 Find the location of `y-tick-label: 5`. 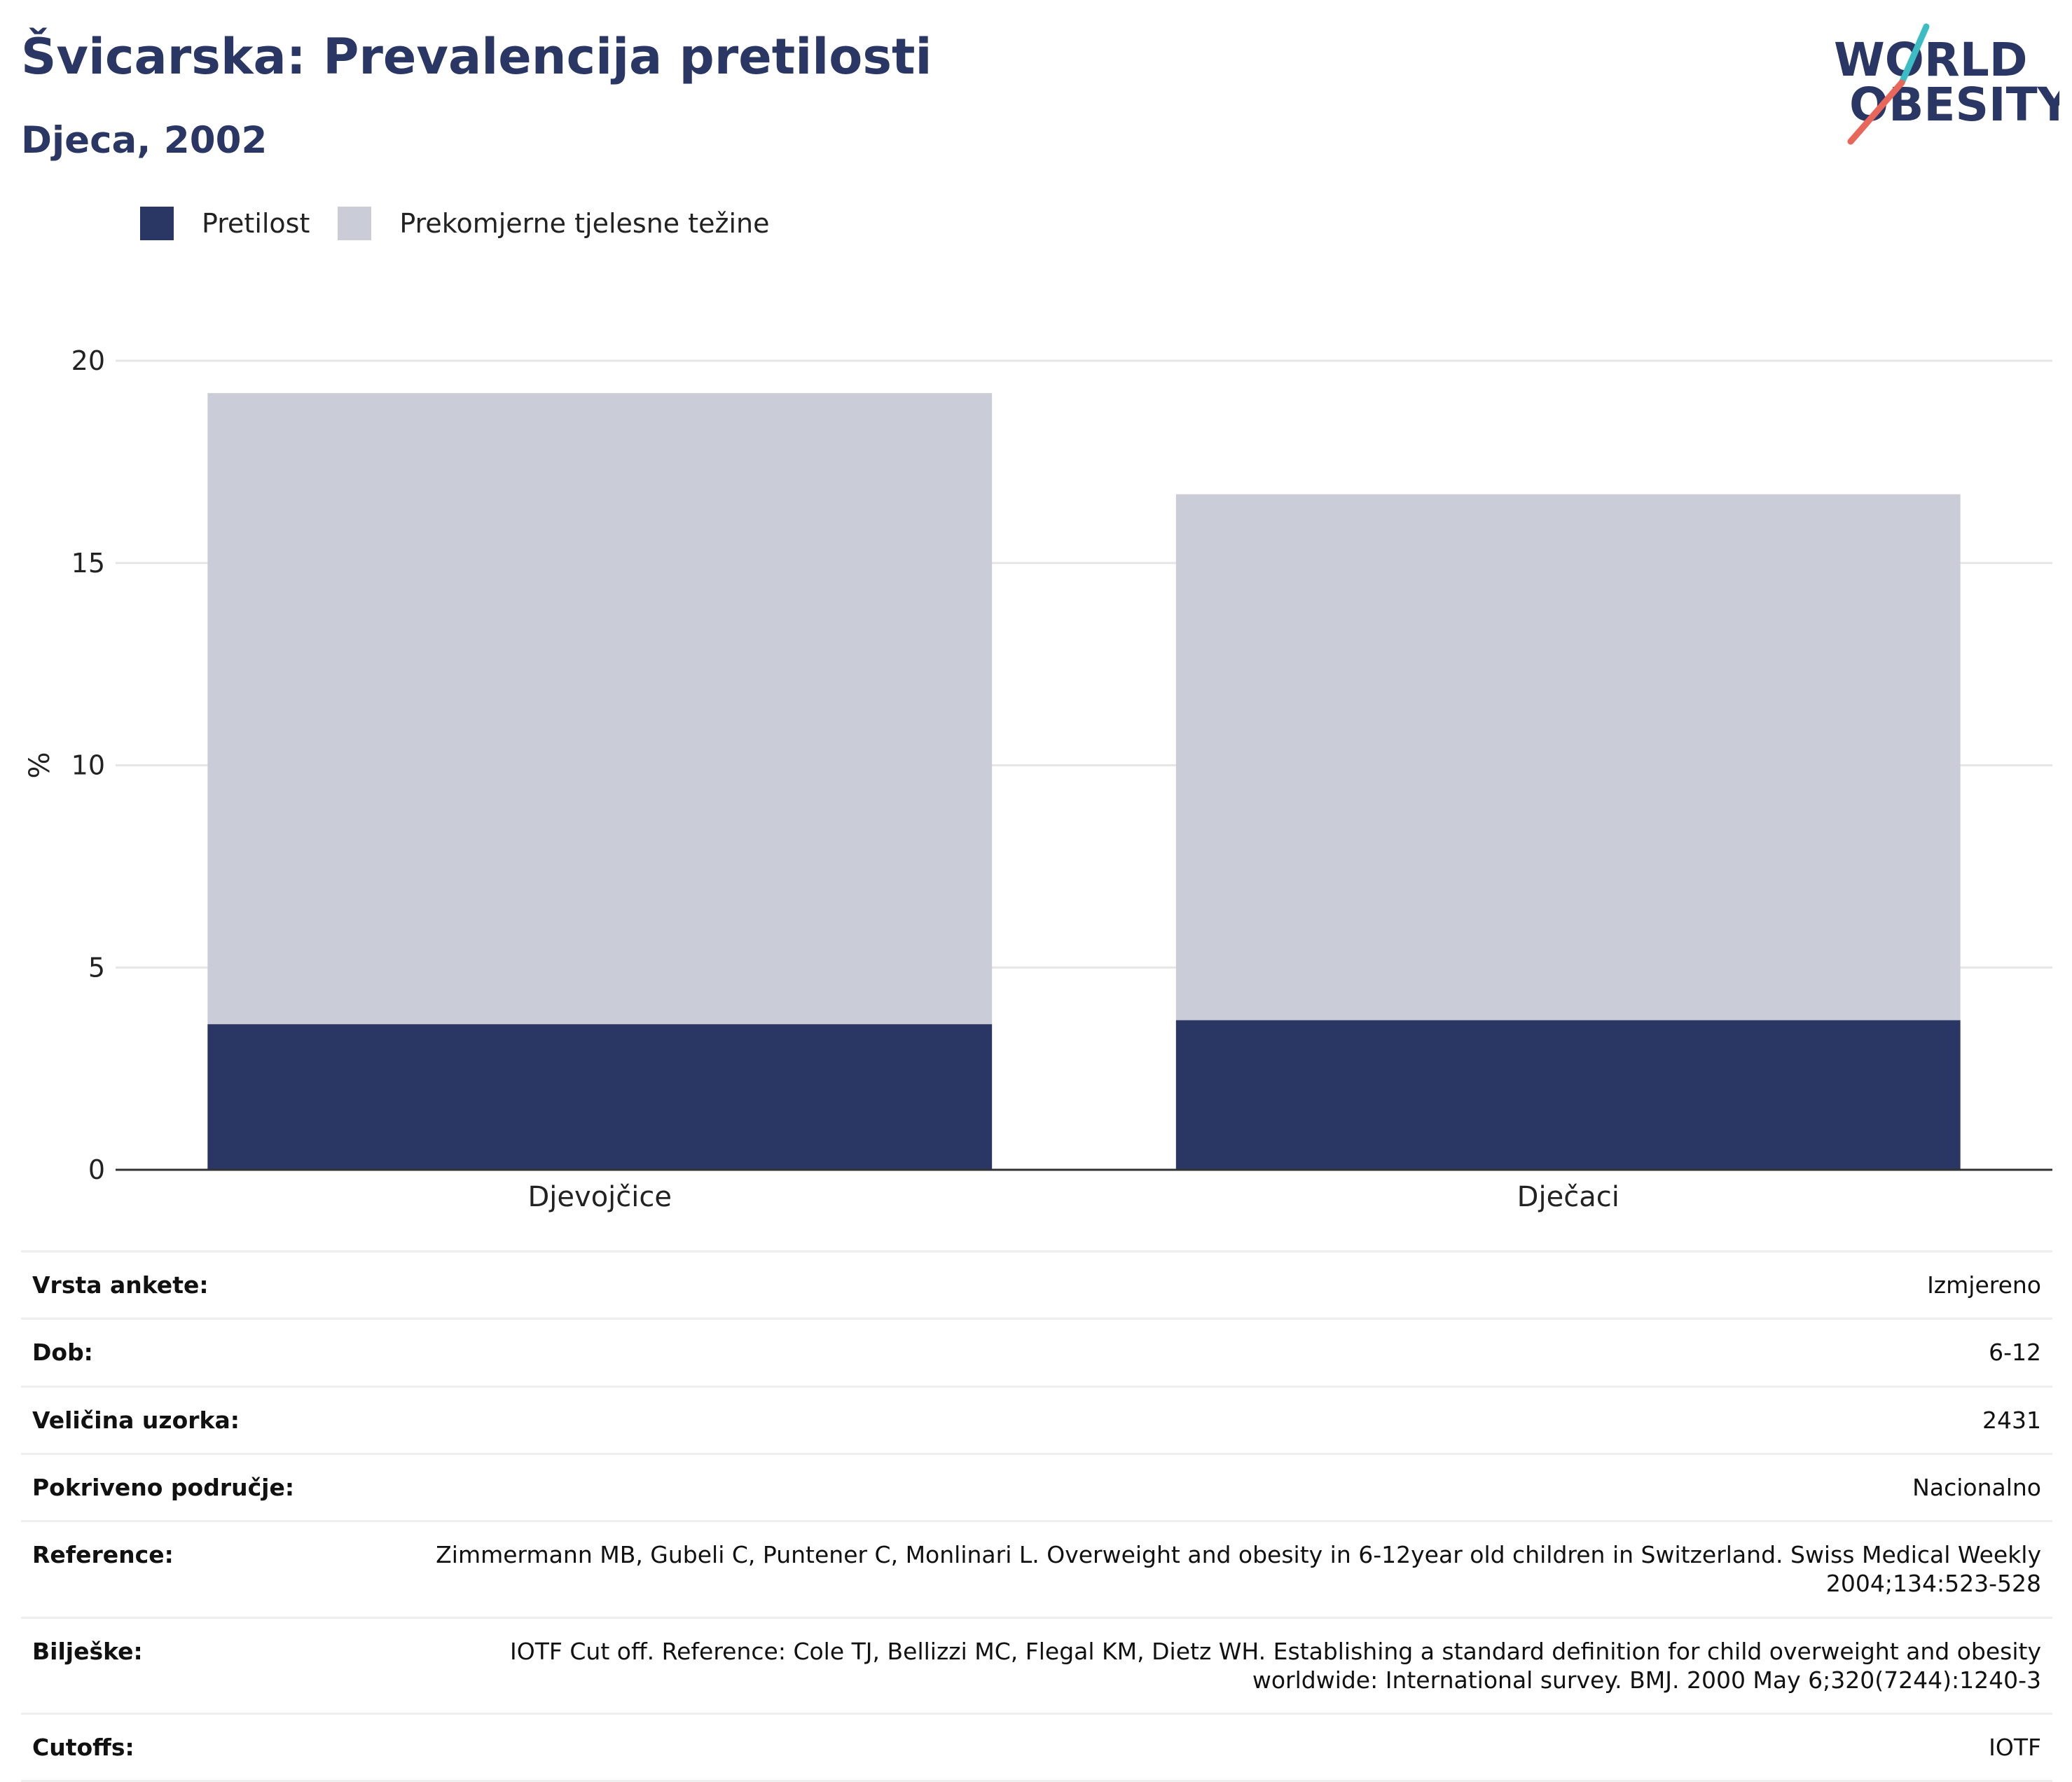

y-tick-label: 5 is located at coordinates (96, 967).